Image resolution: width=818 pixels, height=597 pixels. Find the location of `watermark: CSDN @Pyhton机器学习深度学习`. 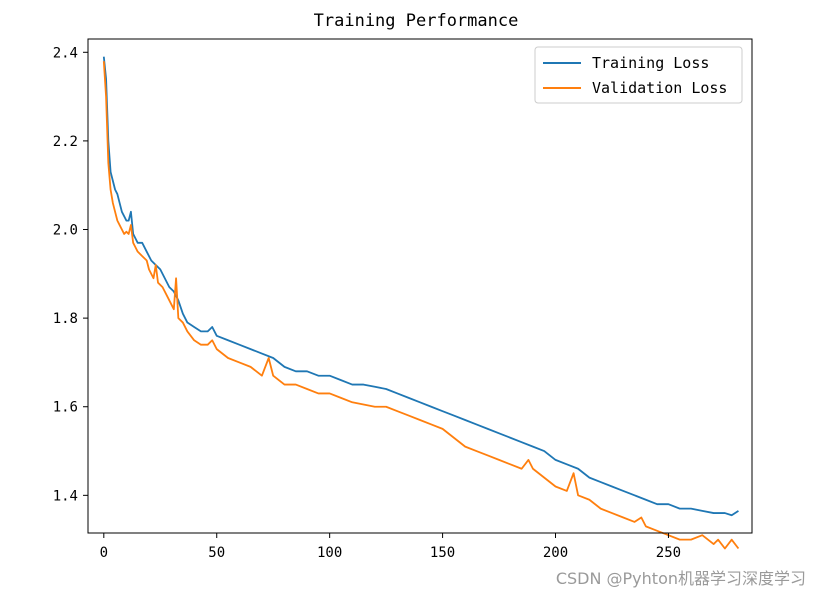

watermark: CSDN @Pyhton机器学习深度学习 is located at coordinates (680, 578).